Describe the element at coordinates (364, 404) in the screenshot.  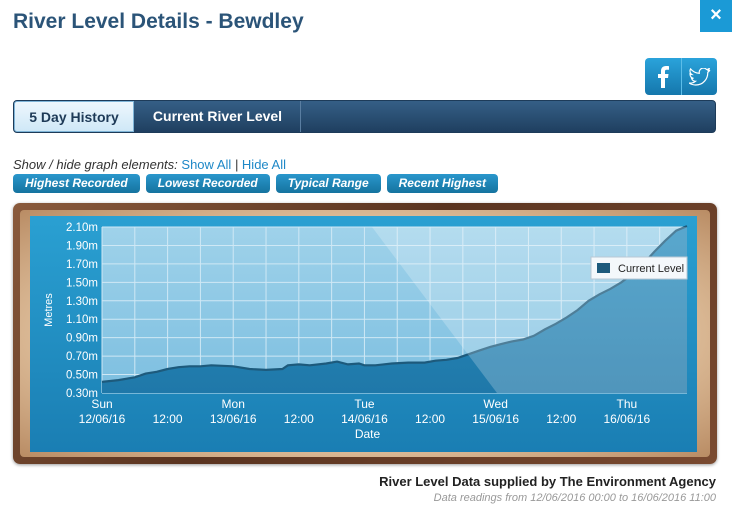
I see `x-tick-label: Tue` at that location.